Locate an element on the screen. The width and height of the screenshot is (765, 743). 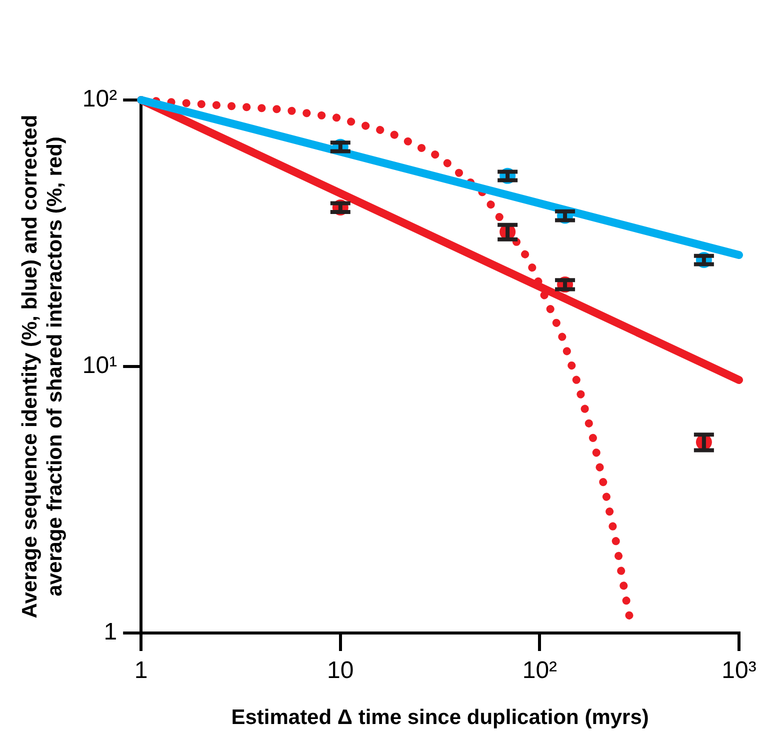
x-tick-label: 1 is located at coordinates (141, 670).